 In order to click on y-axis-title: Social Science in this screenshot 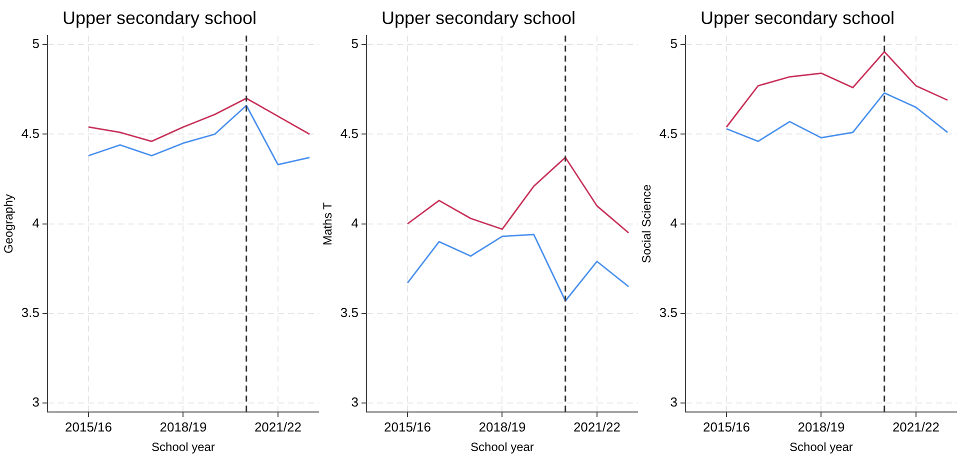, I will do `click(647, 224)`.